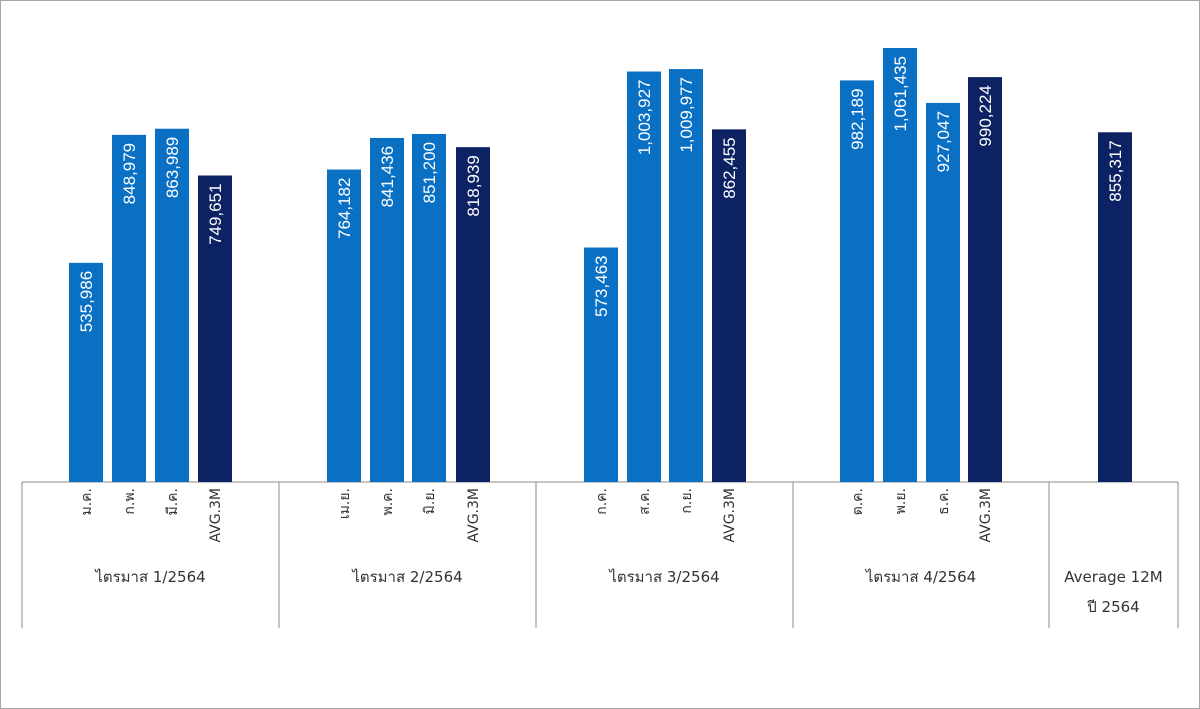 The height and width of the screenshot is (709, 1200). I want to click on group-label: ไตรมาส 1/2564, so click(149, 577).